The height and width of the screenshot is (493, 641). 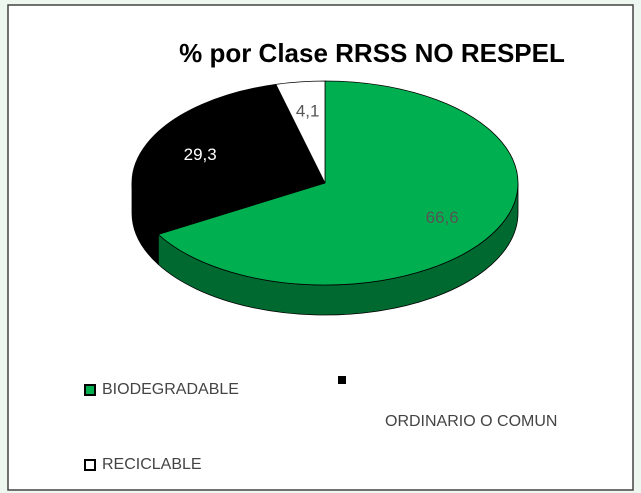 I want to click on legend-label: RECICLABLE, so click(x=152, y=464).